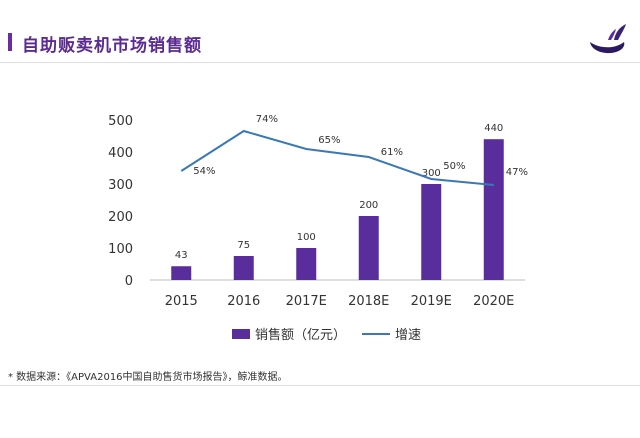  Describe the element at coordinates (148, 377) in the screenshot. I see `source-footnote: * 数据来源：《APVA2016中国自助售货市场报告》，鲸准数据。` at that location.